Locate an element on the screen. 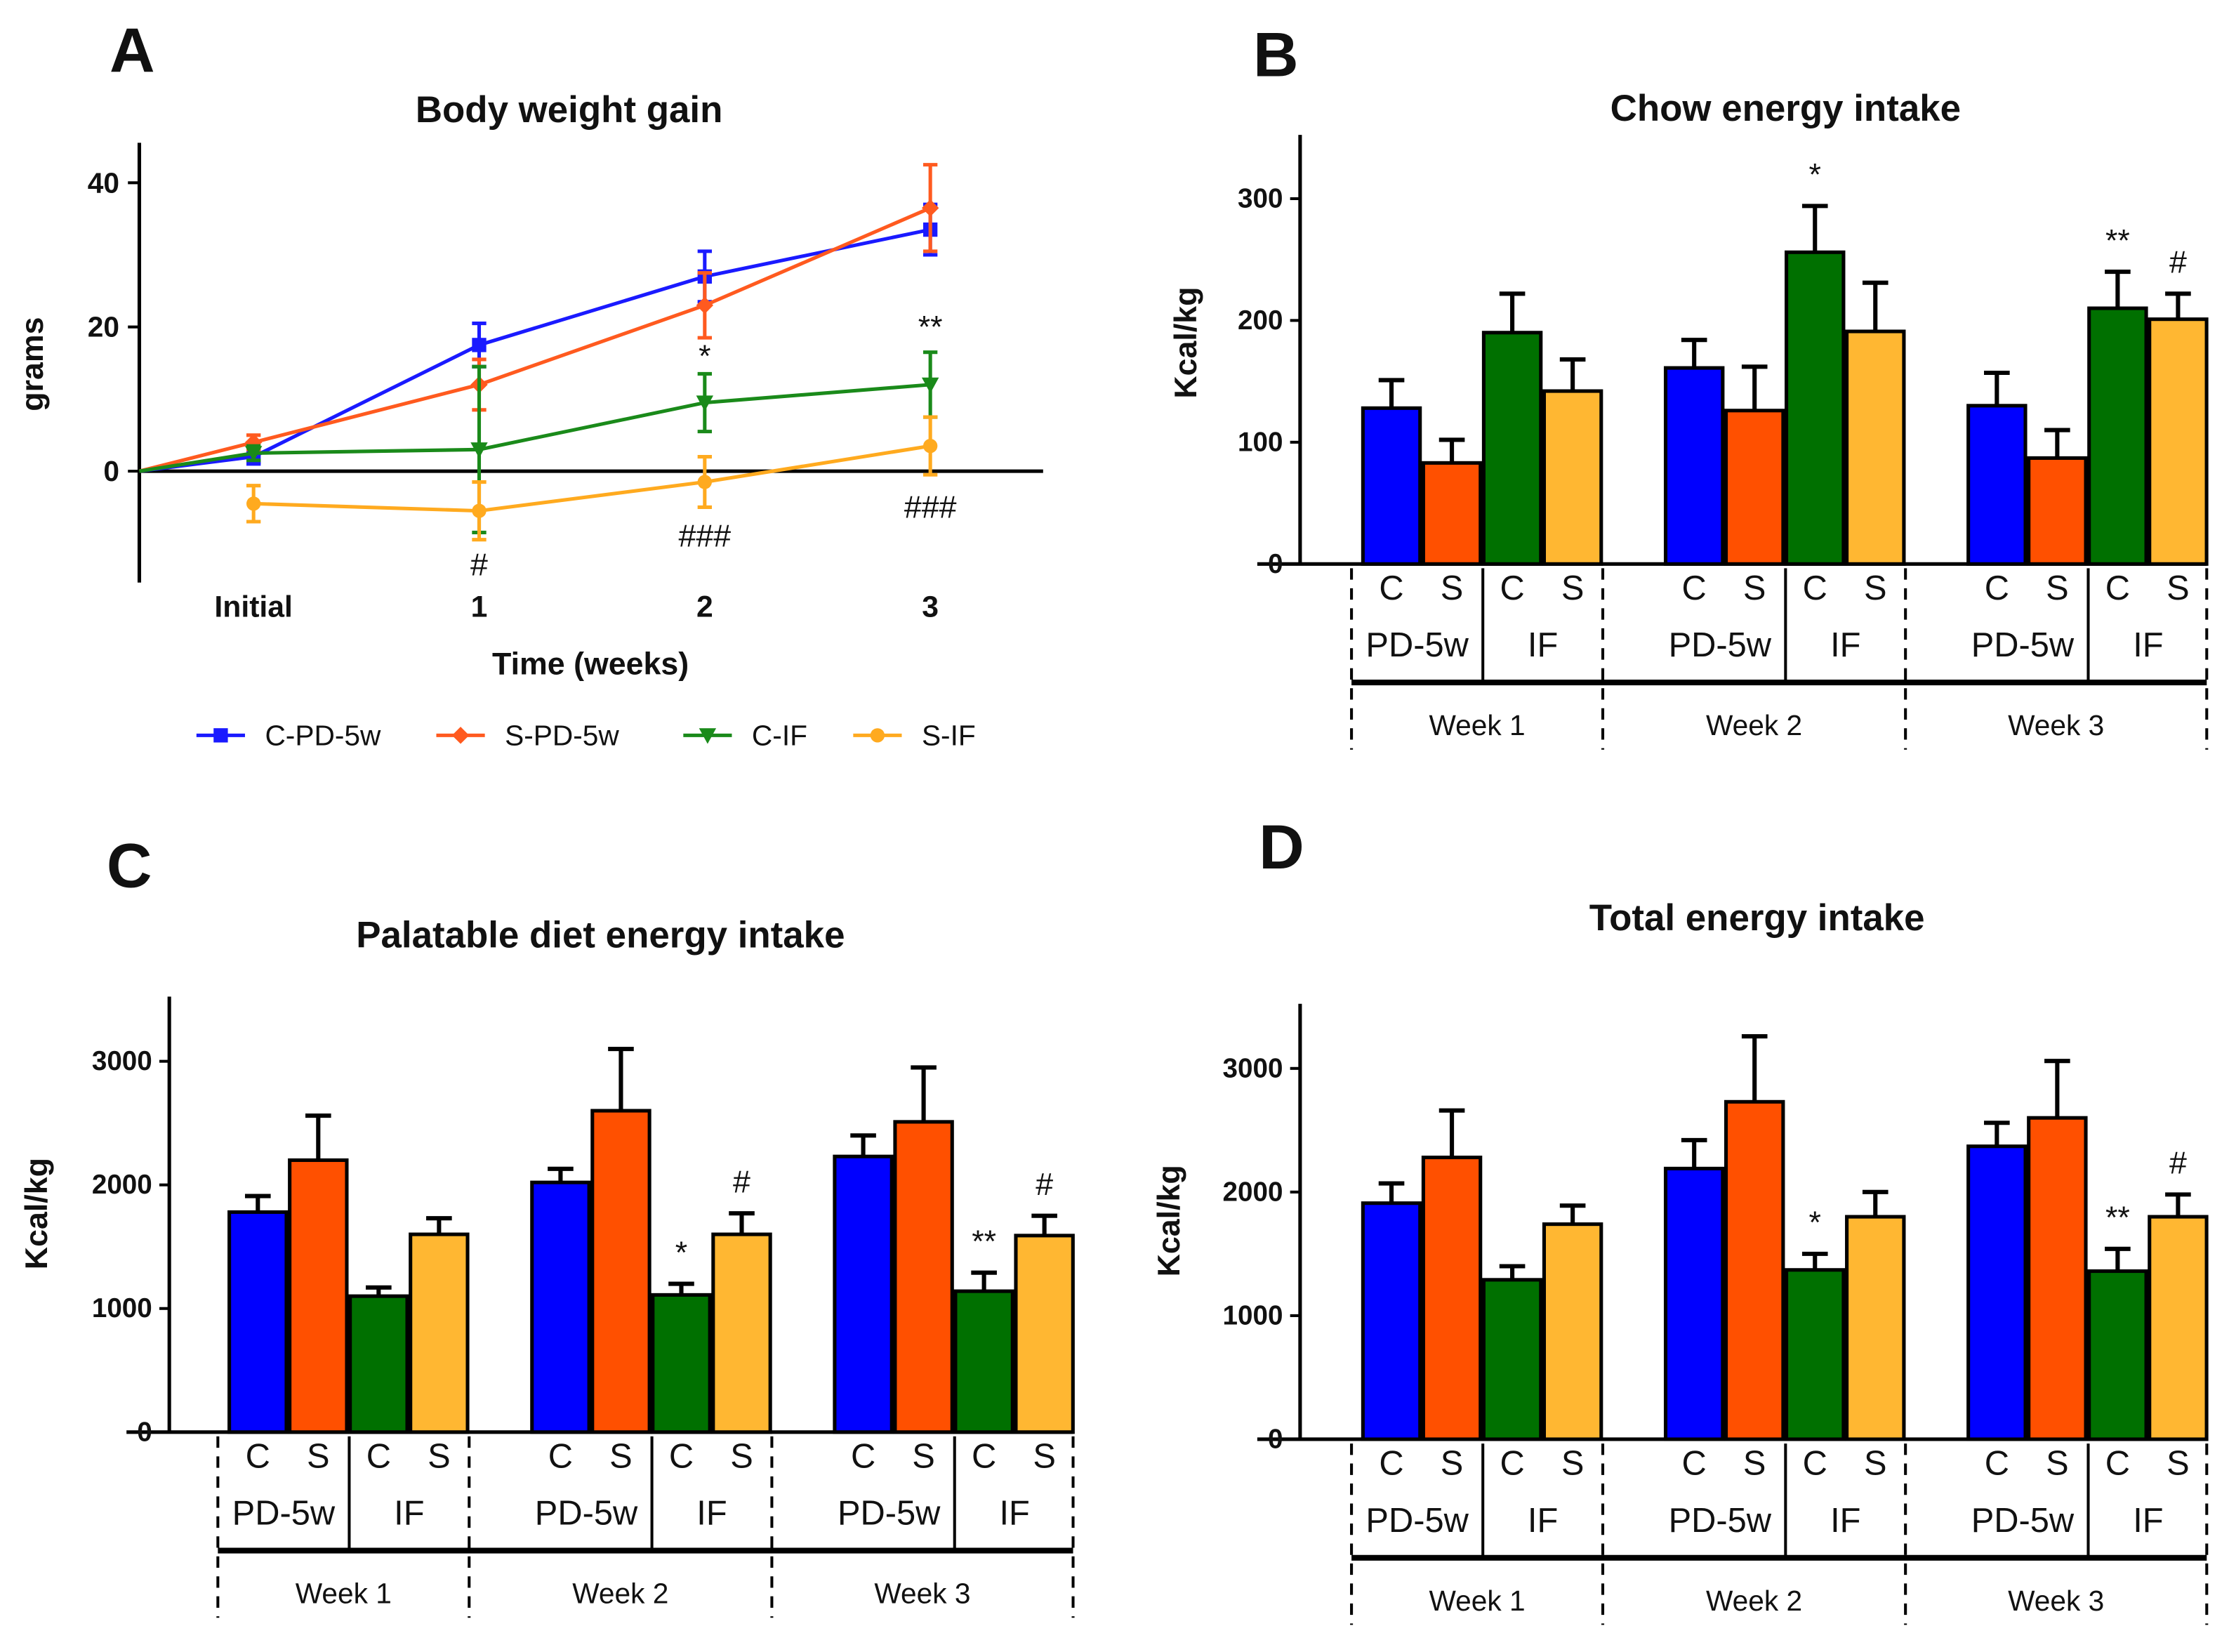  panel-letter-d: D is located at coordinates (1281, 847).